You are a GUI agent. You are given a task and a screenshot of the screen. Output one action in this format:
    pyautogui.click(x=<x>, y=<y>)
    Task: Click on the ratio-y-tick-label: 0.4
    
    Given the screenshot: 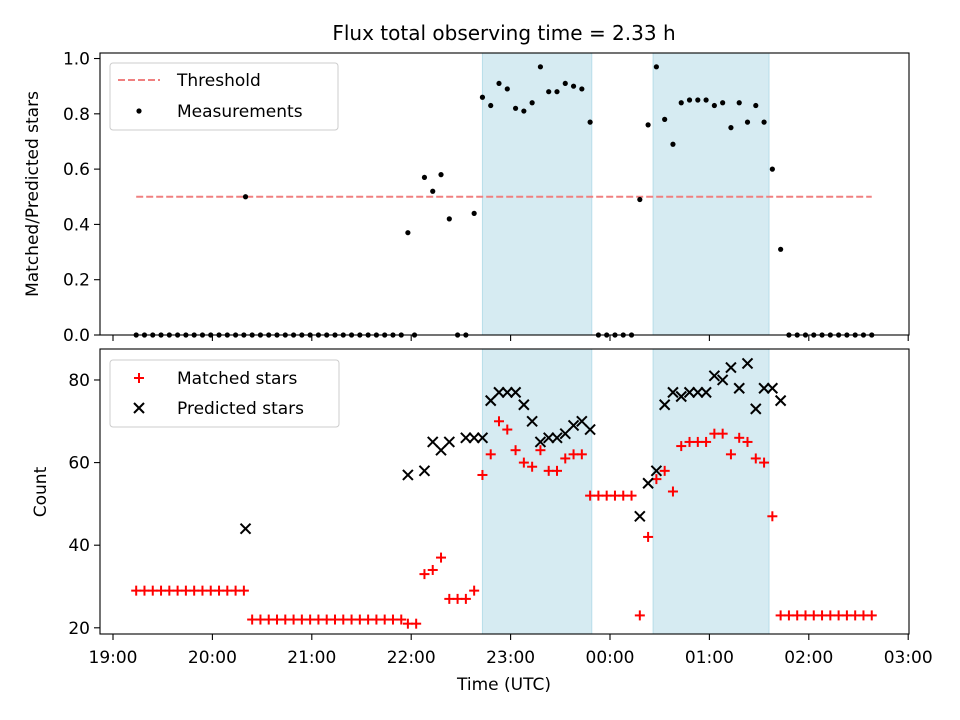 What is the action you would take?
    pyautogui.click(x=76, y=225)
    